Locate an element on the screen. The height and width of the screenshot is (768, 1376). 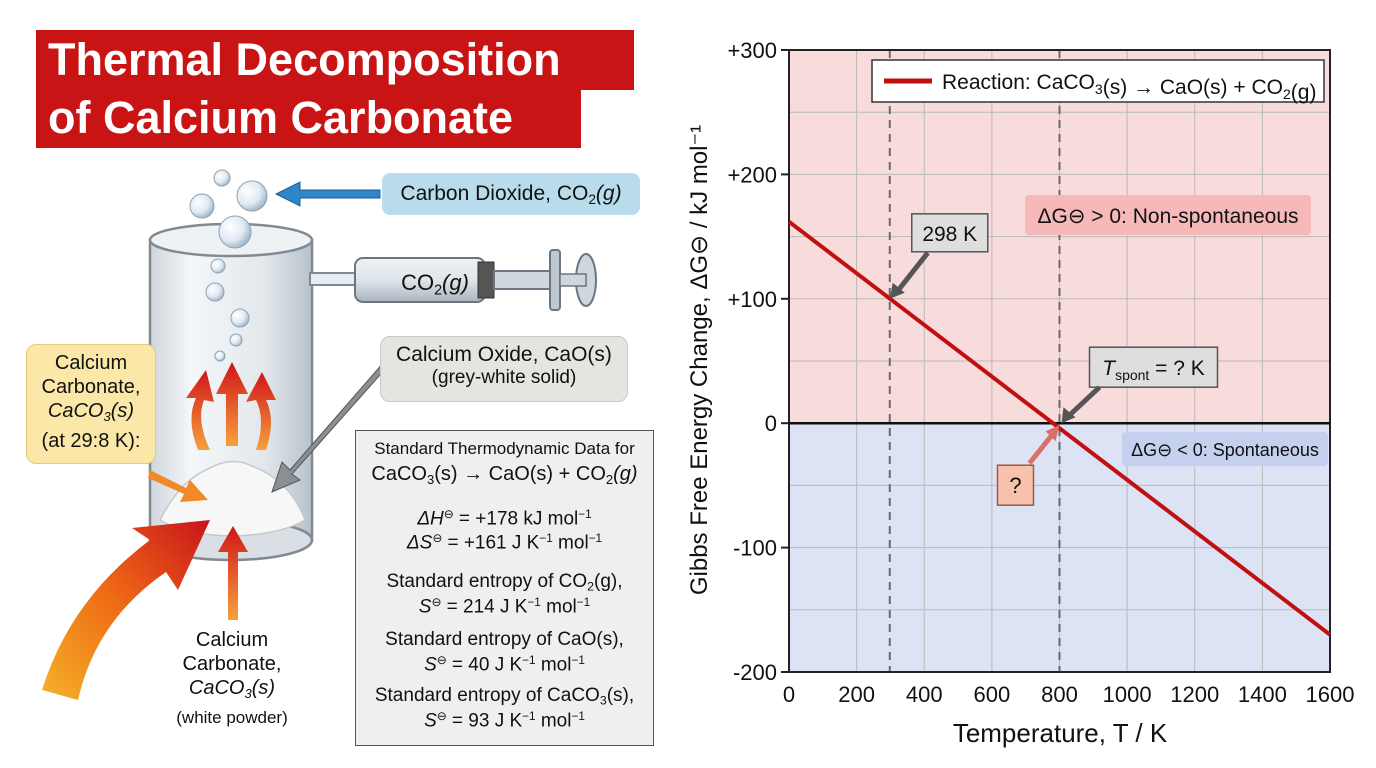
enthalpy-value: = +178 kJ mol is located at coordinates (516, 519).